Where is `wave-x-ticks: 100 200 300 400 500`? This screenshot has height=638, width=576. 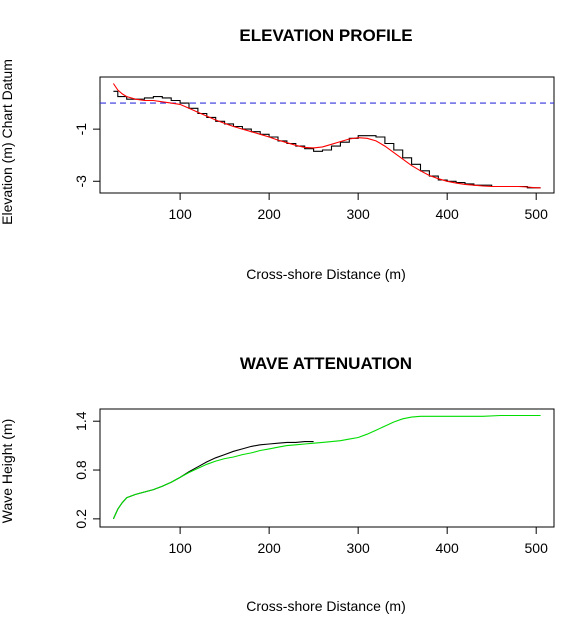
wave-x-ticks: 100 200 300 400 500 is located at coordinates (358, 541).